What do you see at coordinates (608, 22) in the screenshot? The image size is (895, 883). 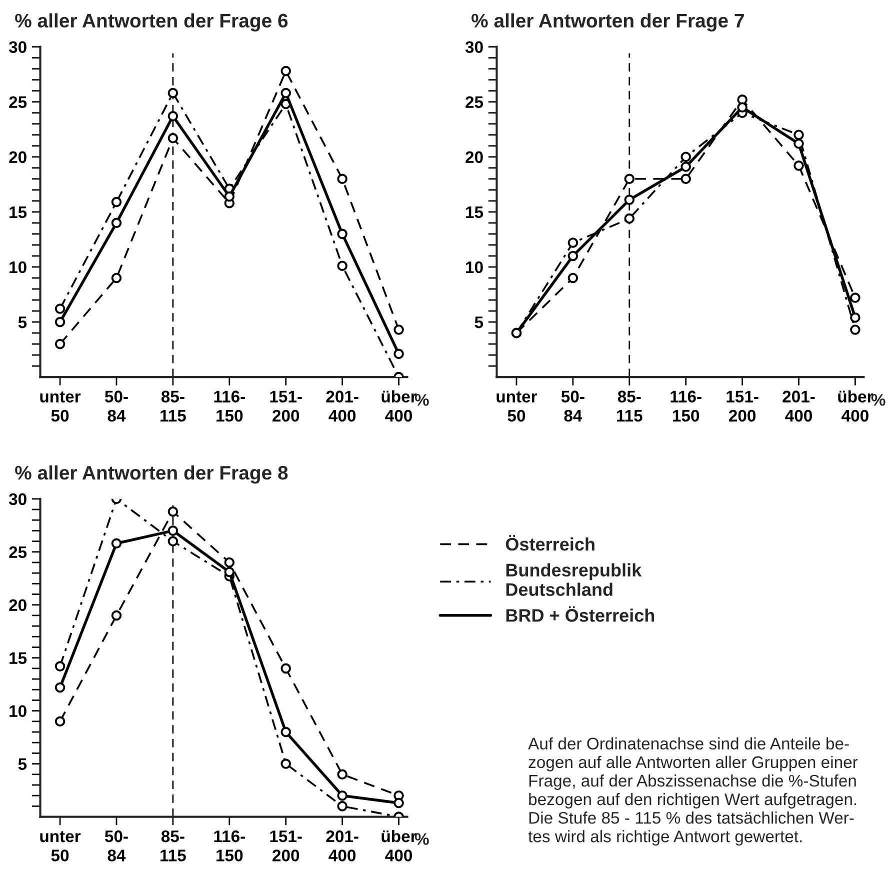 I see `chart-title: % aller Antworten der Frage 7` at bounding box center [608, 22].